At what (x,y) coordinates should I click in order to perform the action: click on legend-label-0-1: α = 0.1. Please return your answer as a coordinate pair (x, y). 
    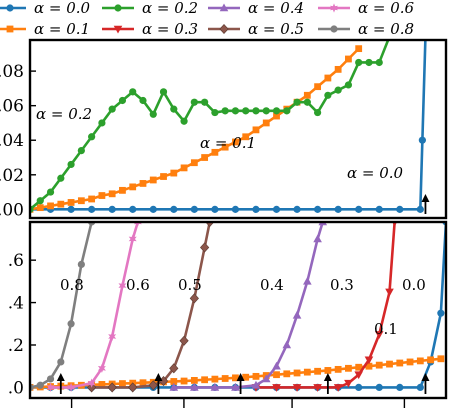
    Looking at the image, I should click on (62, 29).